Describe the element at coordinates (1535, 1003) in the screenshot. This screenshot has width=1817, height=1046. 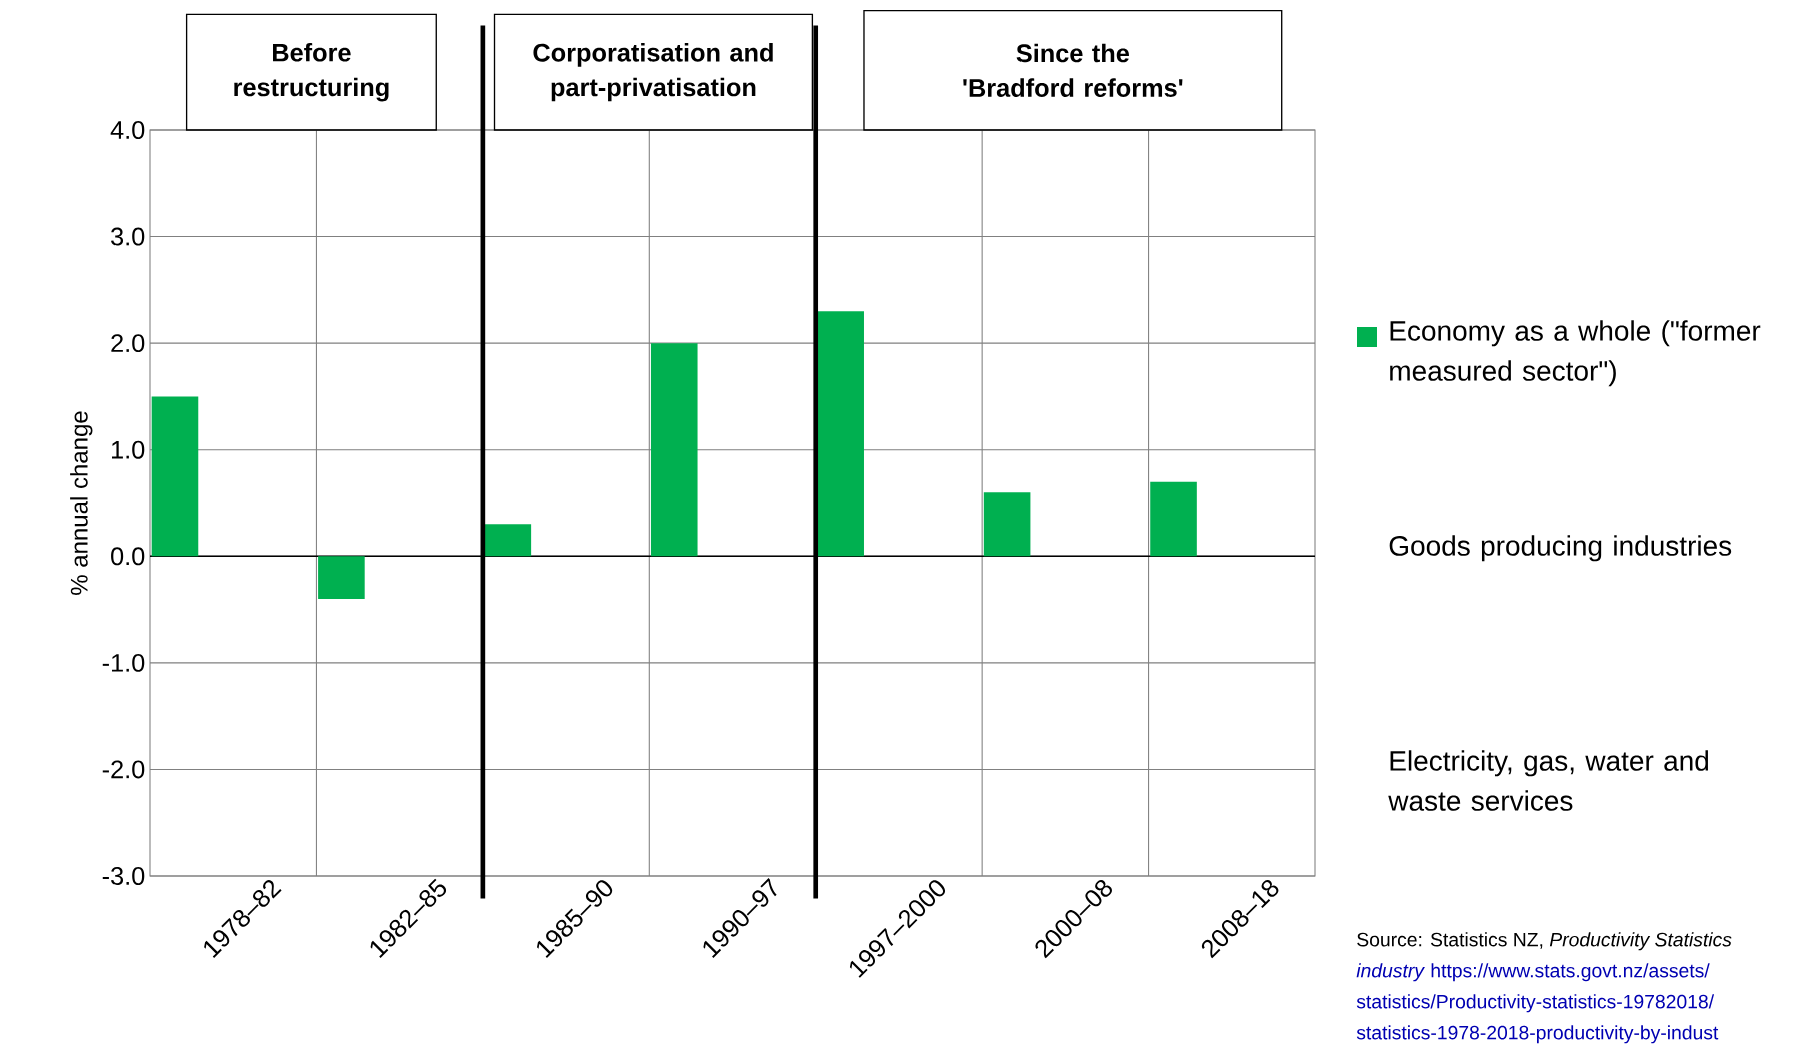
I see `text: statistics/Productivity-statistics-19782018/` at that location.